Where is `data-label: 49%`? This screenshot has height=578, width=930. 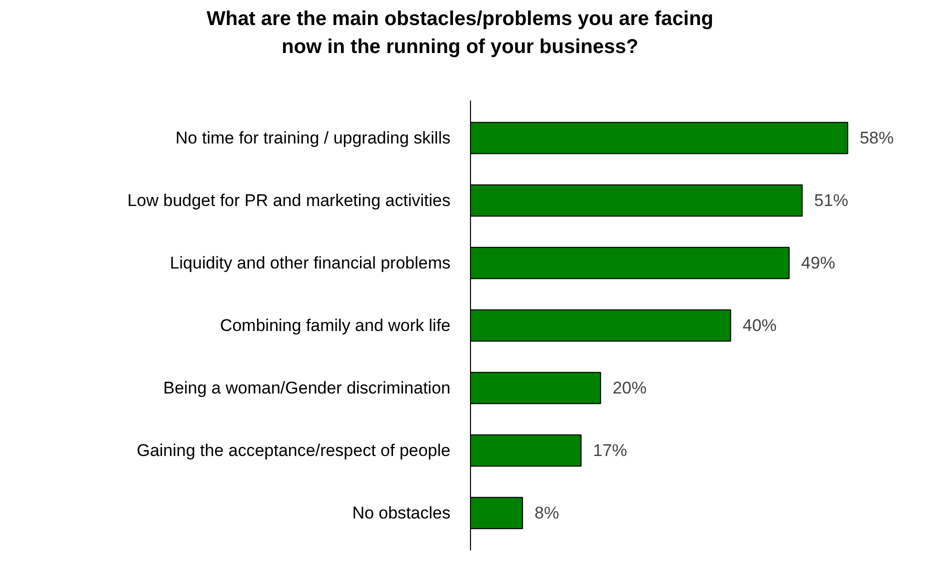
data-label: 49% is located at coordinates (818, 263).